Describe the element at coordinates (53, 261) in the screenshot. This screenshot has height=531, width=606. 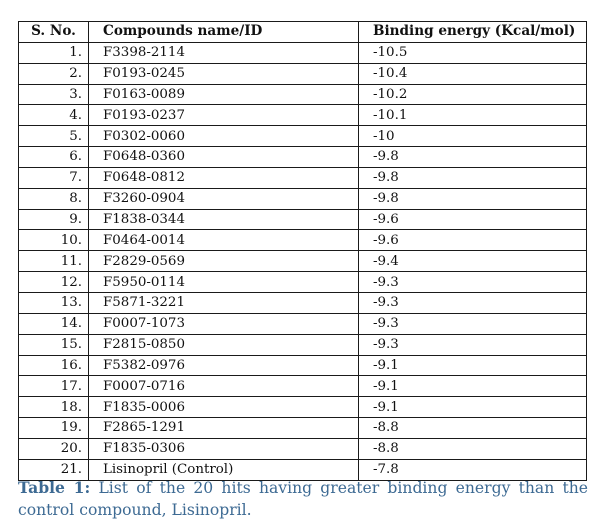
I see `serial-no-cell: 11.` at that location.